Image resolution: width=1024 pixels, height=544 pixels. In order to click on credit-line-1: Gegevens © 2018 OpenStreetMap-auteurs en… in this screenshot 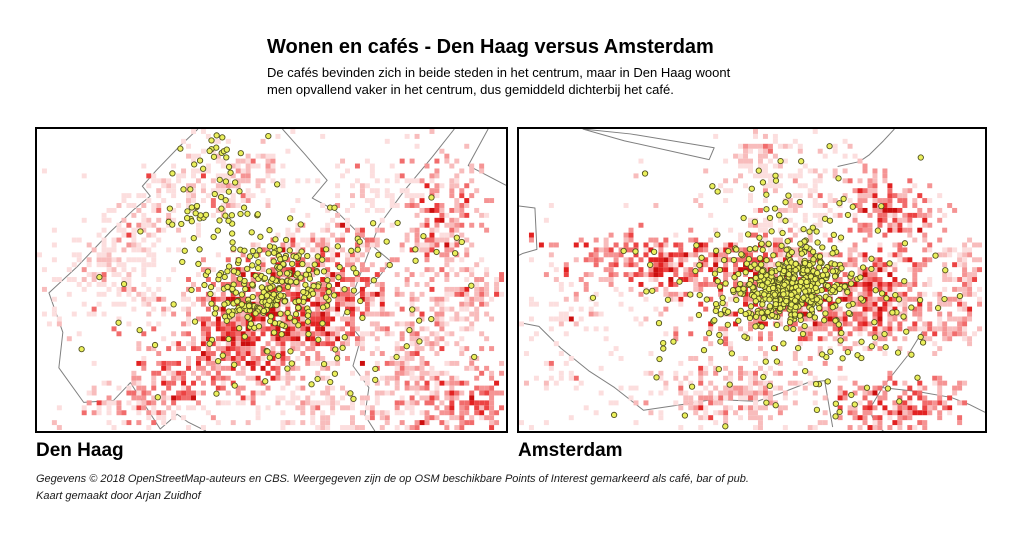, I will do `click(392, 479)`.